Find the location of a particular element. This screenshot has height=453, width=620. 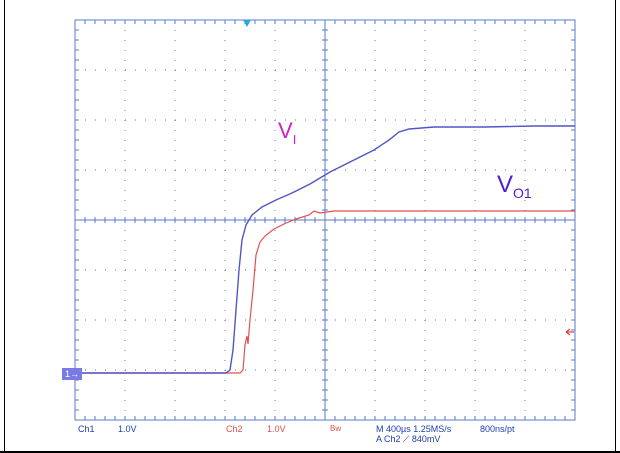

arrow-right-icon: → is located at coordinates (74, 374).